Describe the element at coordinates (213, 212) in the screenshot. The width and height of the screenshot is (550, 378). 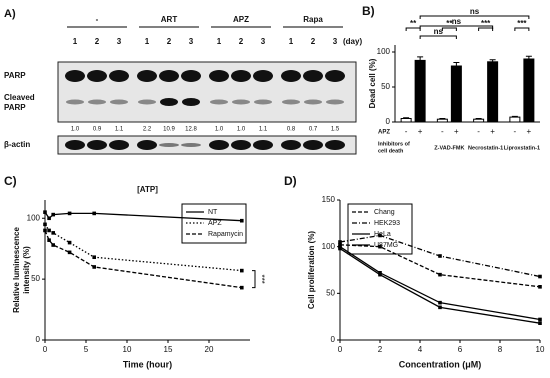
I see `legend-label: NT` at that location.